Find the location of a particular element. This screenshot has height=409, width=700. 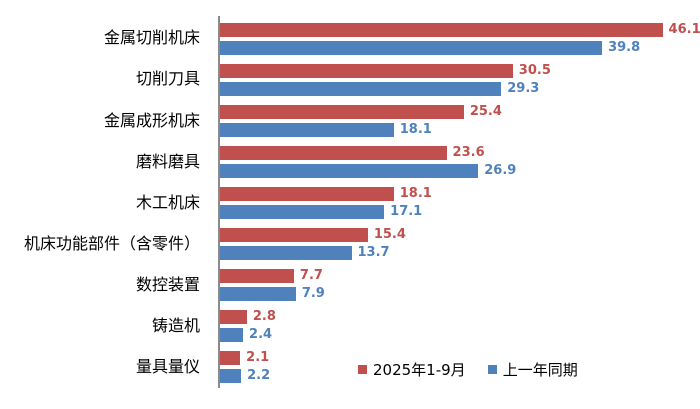

category-label: 金属成形机床 is located at coordinates (151, 120).